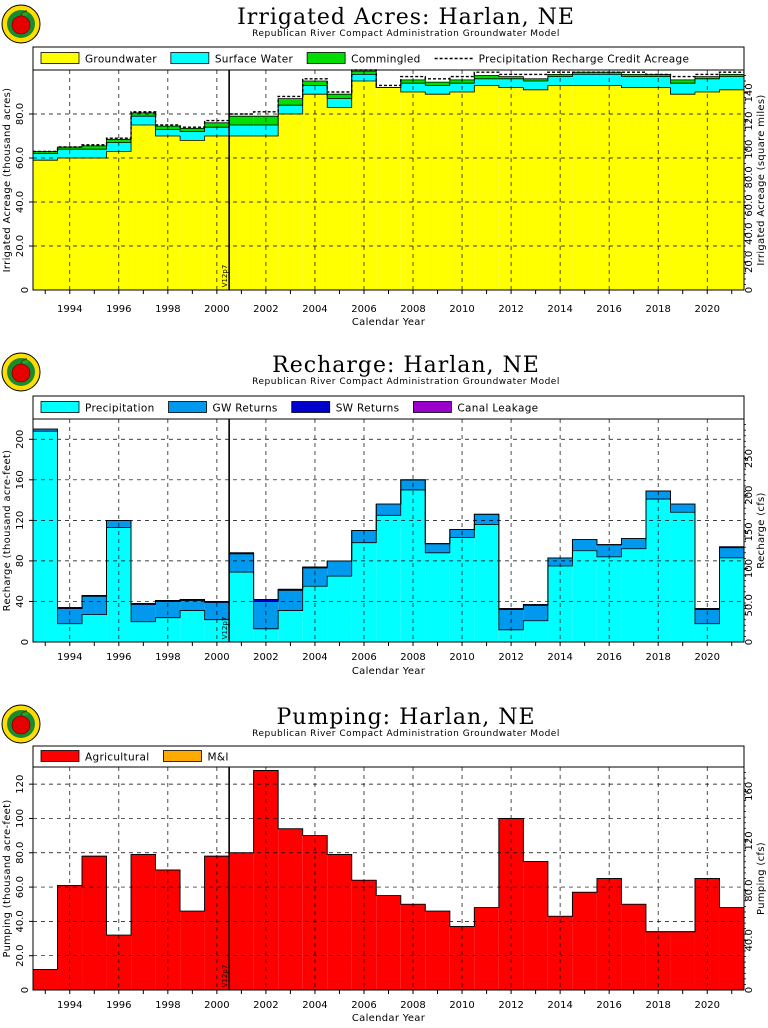 This screenshot has width=768, height=1028. Describe the element at coordinates (20, 784) in the screenshot. I see `y-tick-label: 120` at that location.